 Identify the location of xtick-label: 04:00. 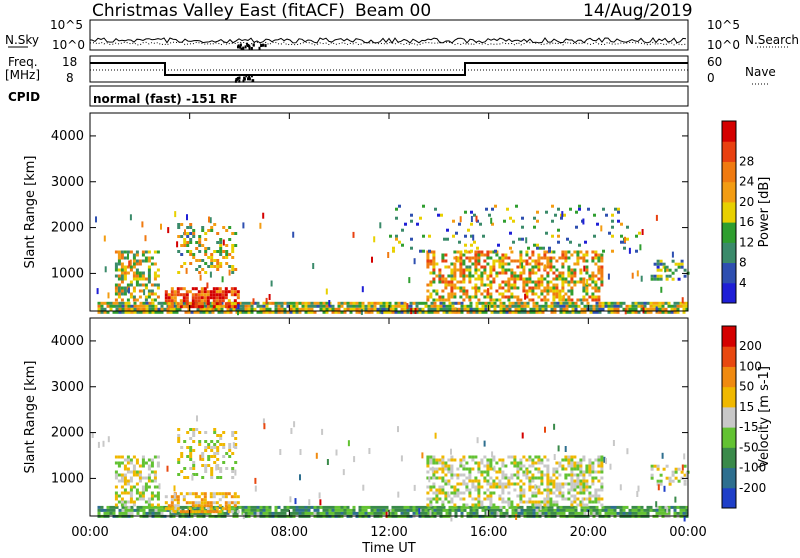
(189, 532).